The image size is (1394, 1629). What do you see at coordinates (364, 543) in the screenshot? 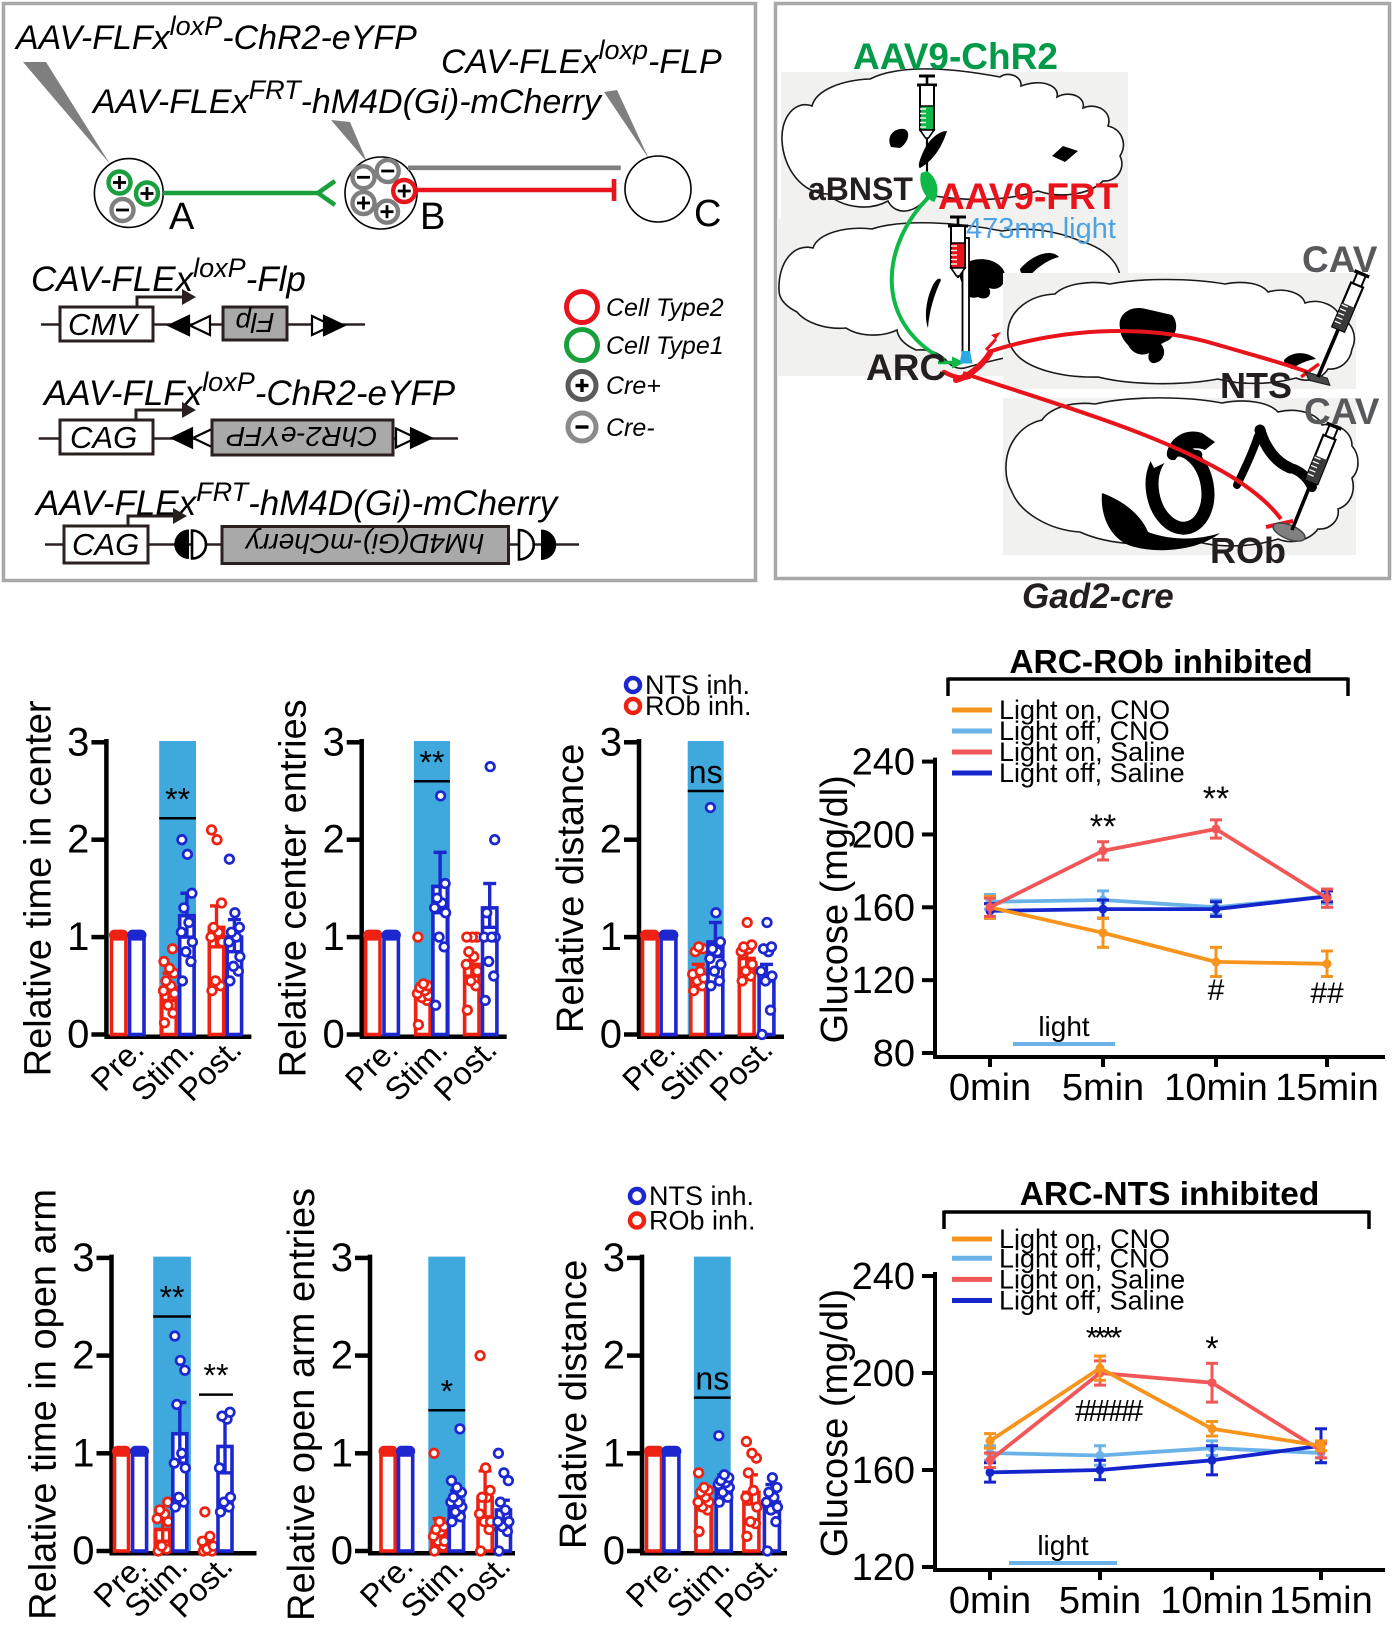
I see `svg-text: hM4D(Gi)-mCherry` at bounding box center [364, 543].